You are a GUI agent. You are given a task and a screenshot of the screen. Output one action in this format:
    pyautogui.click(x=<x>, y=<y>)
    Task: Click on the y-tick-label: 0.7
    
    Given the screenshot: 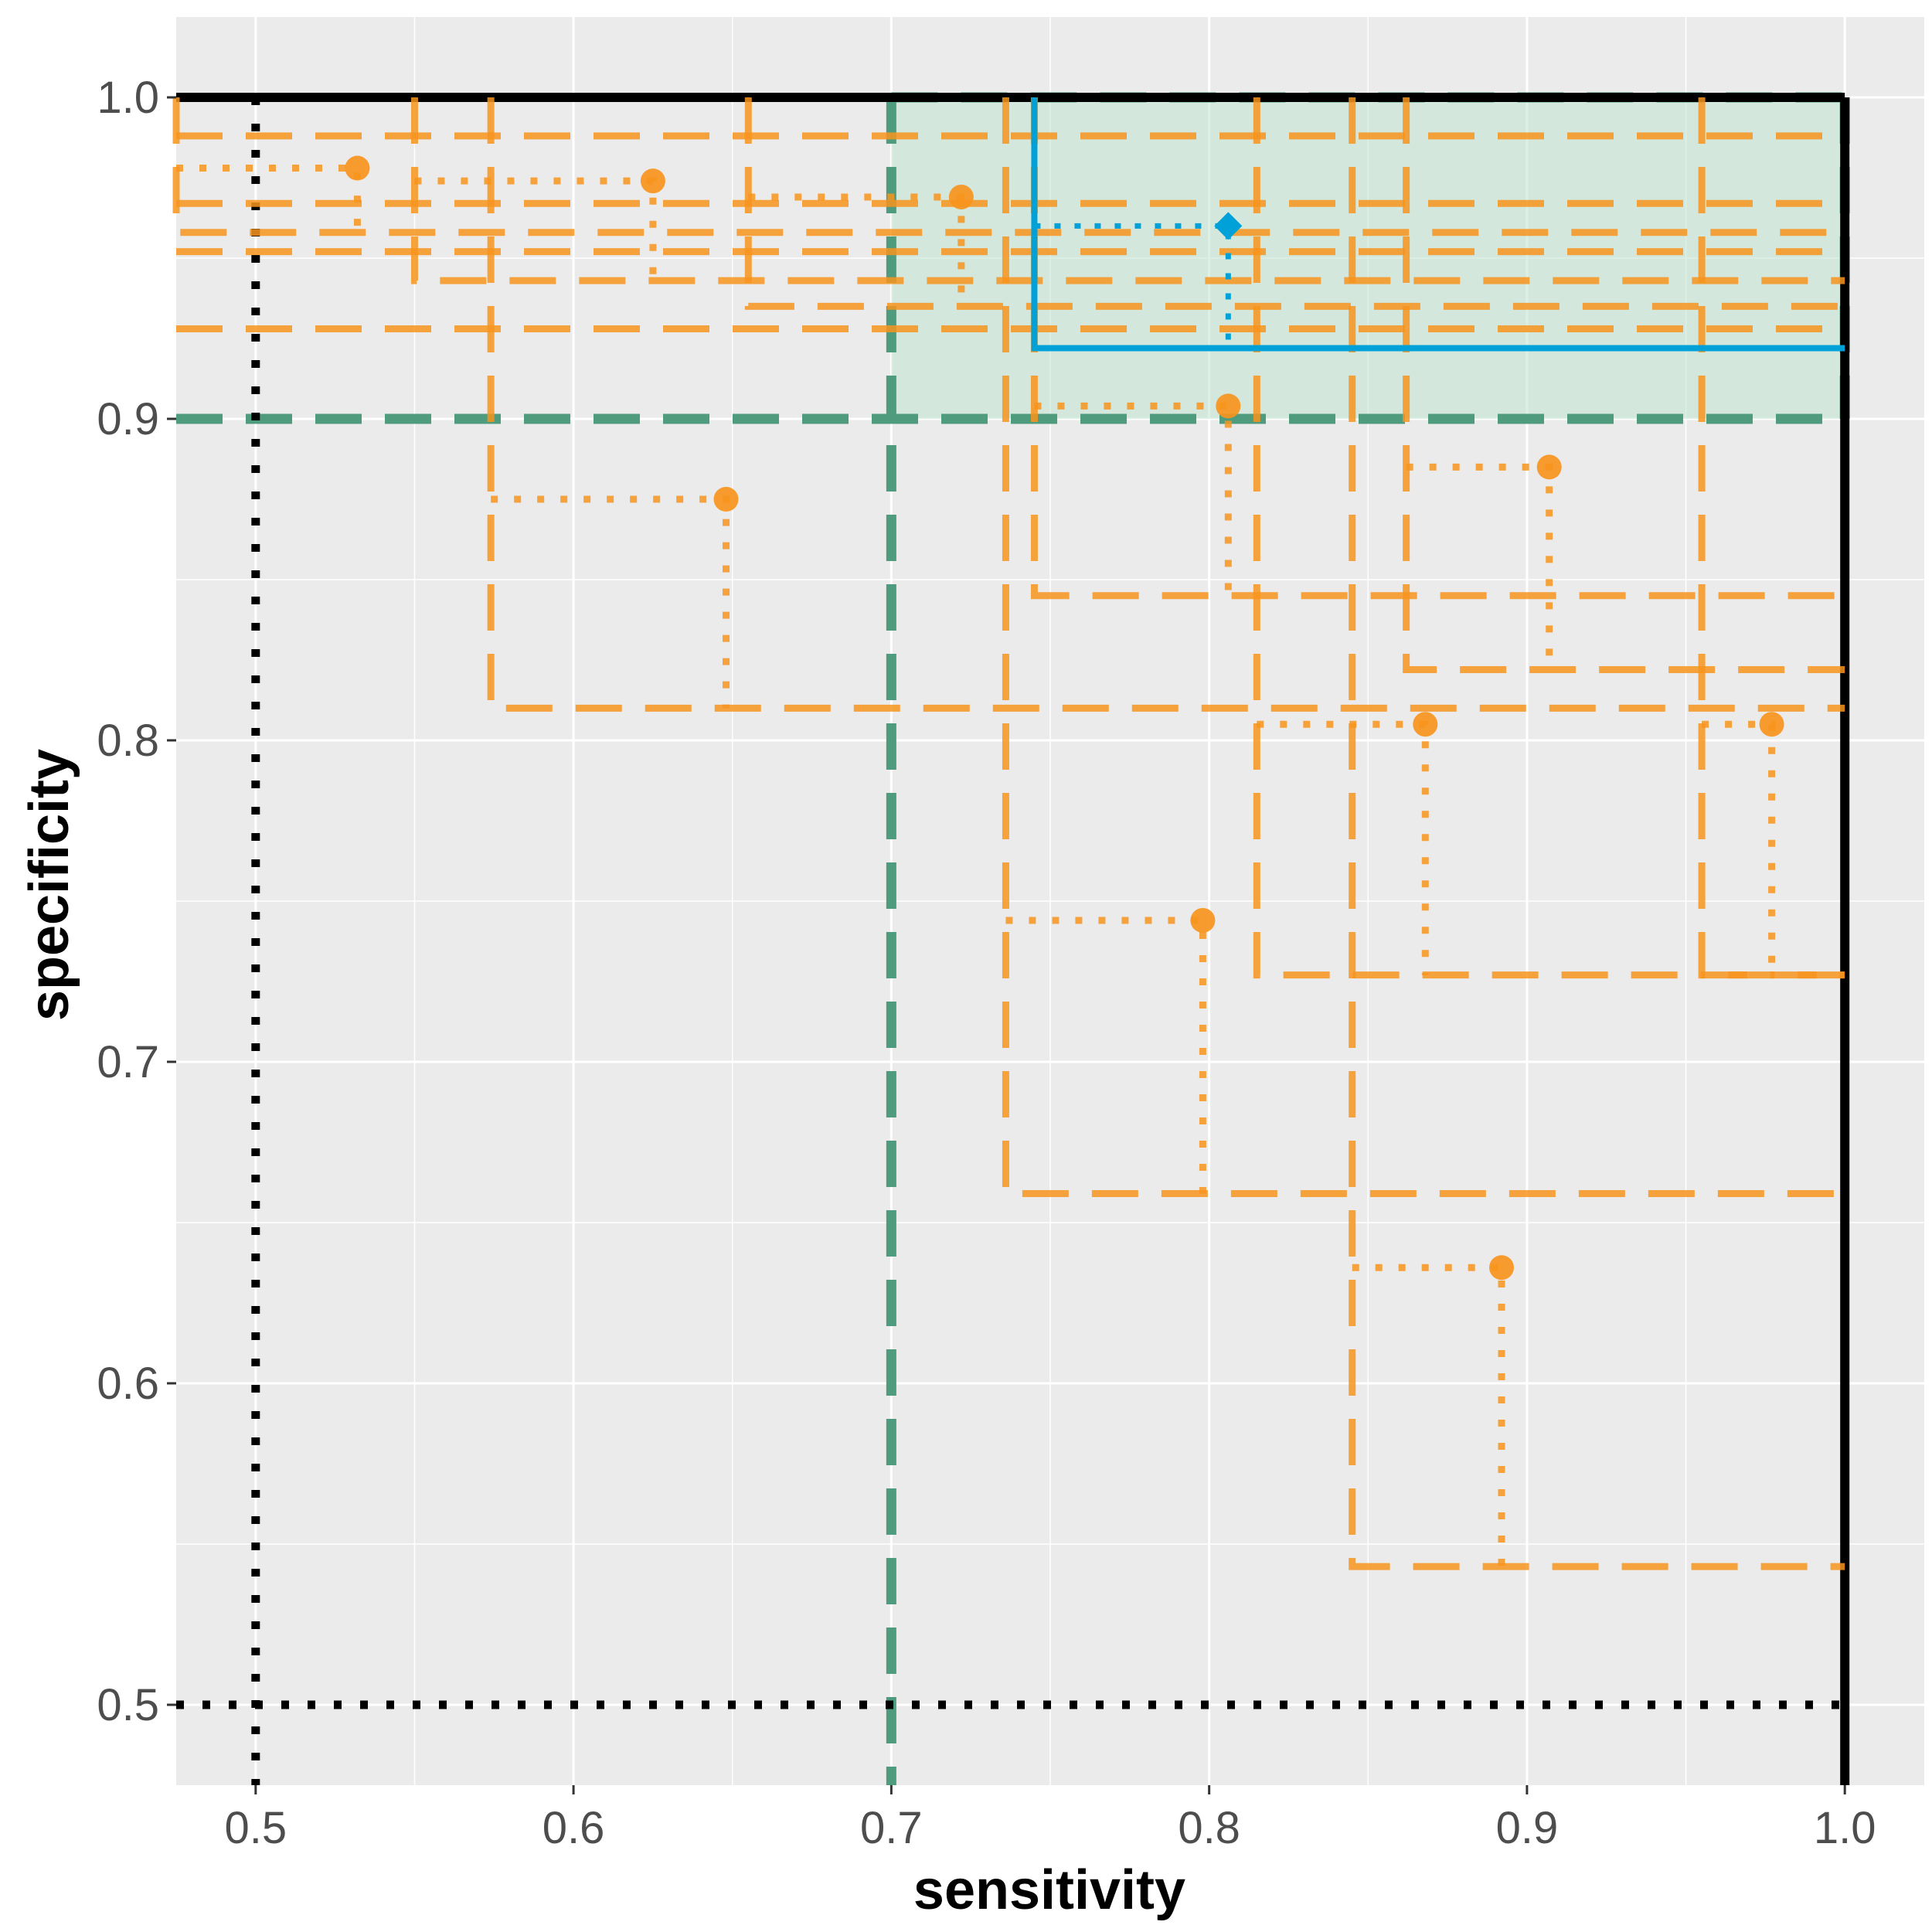 What is the action you would take?
    pyautogui.click(x=128, y=1062)
    